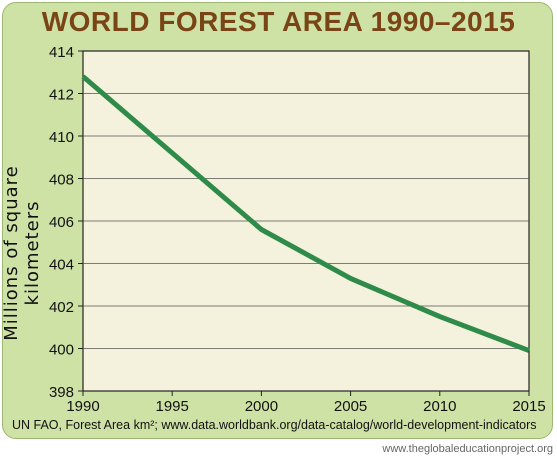 The height and width of the screenshot is (462, 557). Describe the element at coordinates (61, 307) in the screenshot. I see `y-tick-label: 402` at that location.